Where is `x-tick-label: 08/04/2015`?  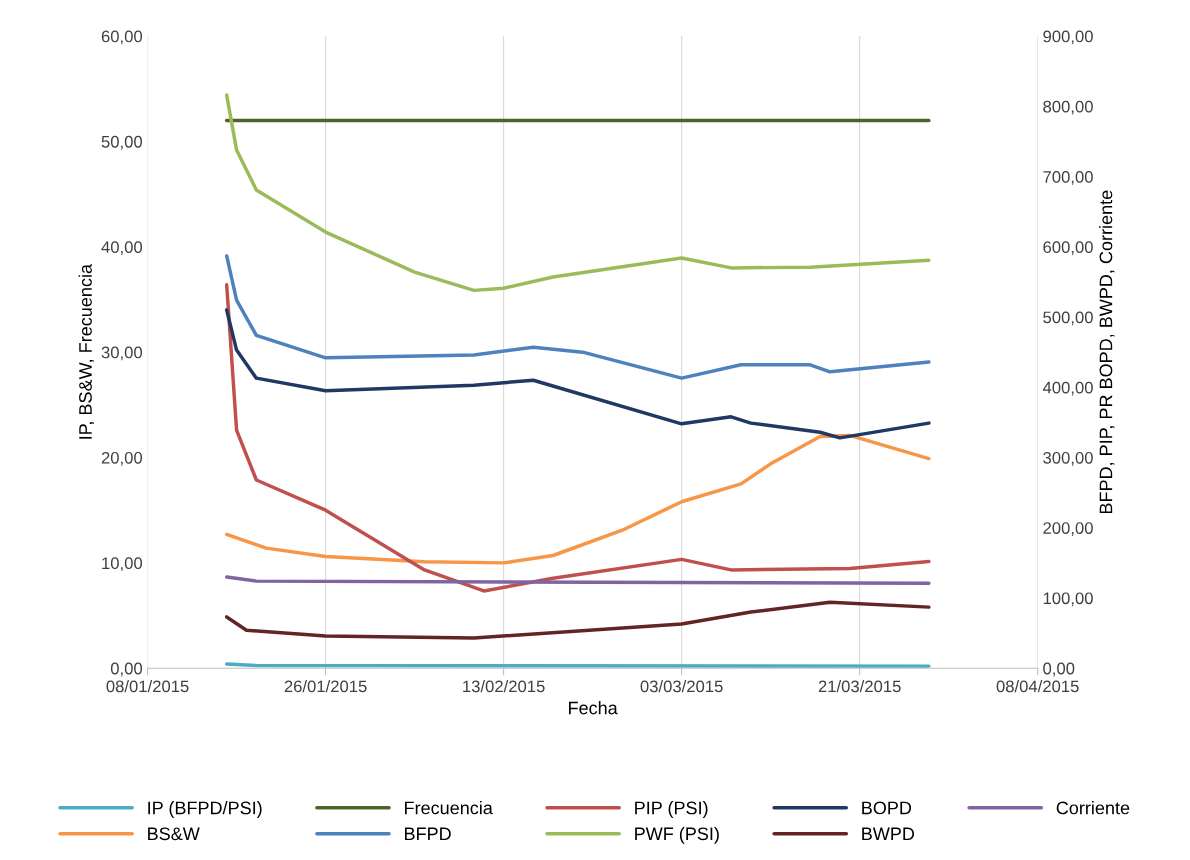
x-tick-label: 08/04/2015 is located at coordinates (1037, 686).